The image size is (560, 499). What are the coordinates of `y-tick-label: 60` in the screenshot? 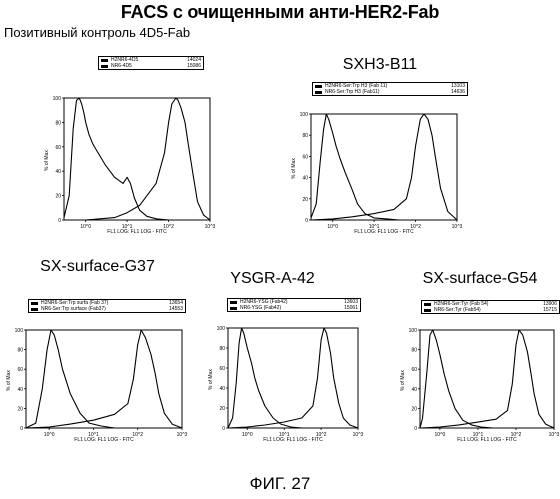 It's located at (58, 148).